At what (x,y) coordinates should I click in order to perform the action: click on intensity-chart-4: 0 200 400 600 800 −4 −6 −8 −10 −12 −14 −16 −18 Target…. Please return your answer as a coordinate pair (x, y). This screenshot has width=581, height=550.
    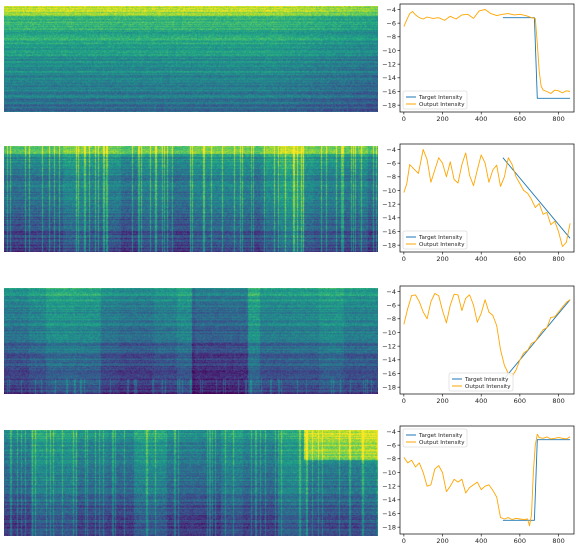
    Looking at the image, I should click on (478, 485).